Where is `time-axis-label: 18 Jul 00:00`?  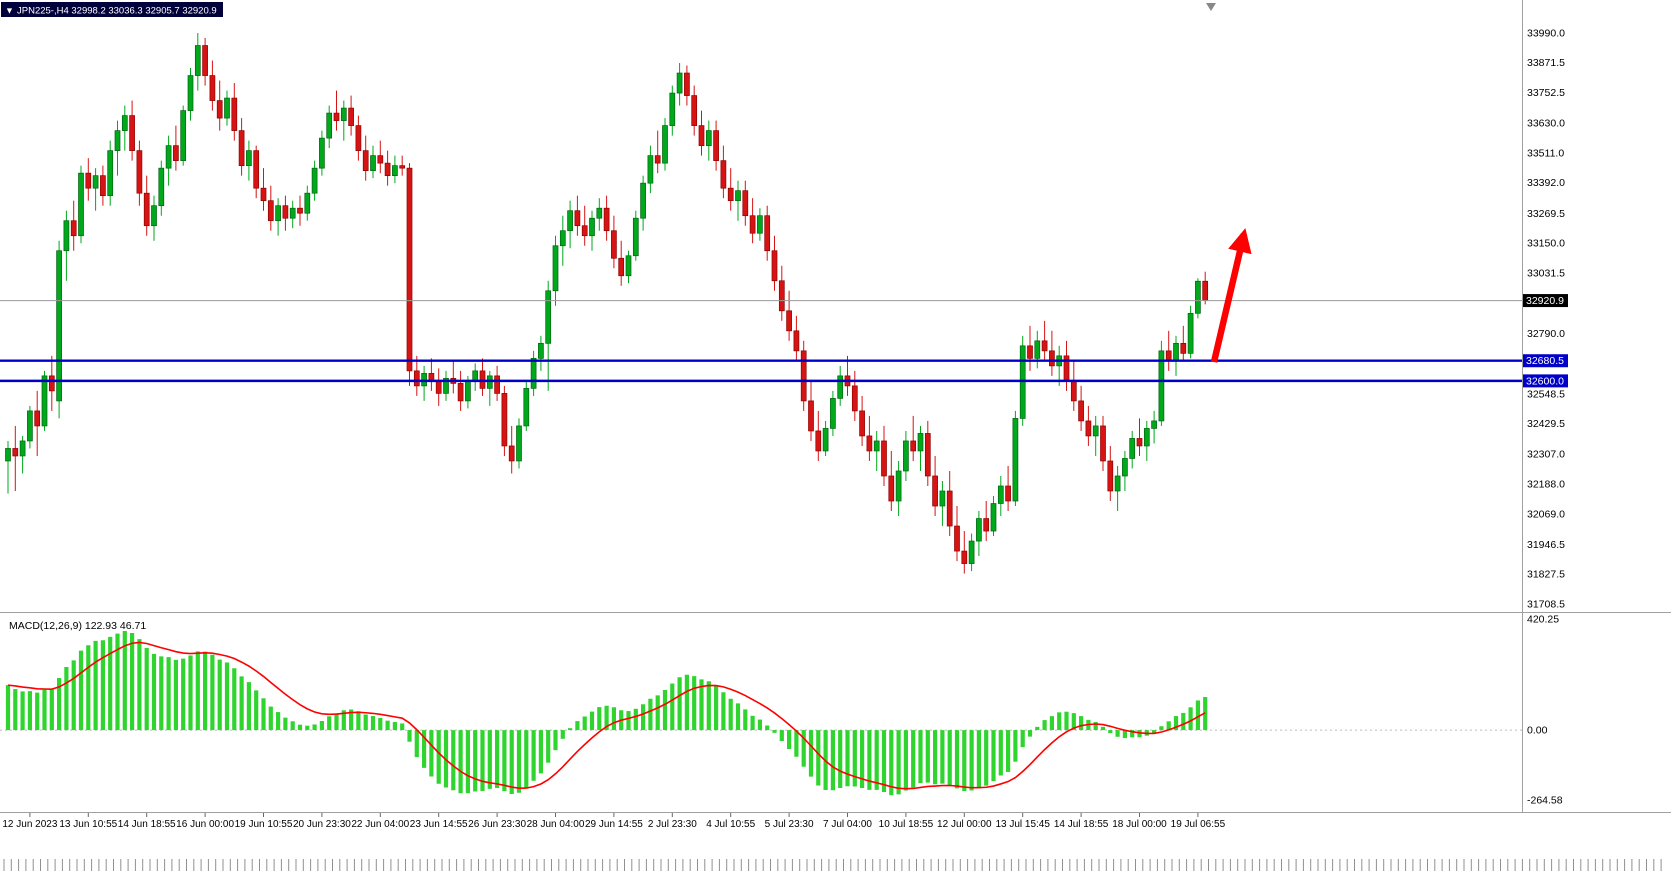
time-axis-label: 18 Jul 00:00 is located at coordinates (1139, 824).